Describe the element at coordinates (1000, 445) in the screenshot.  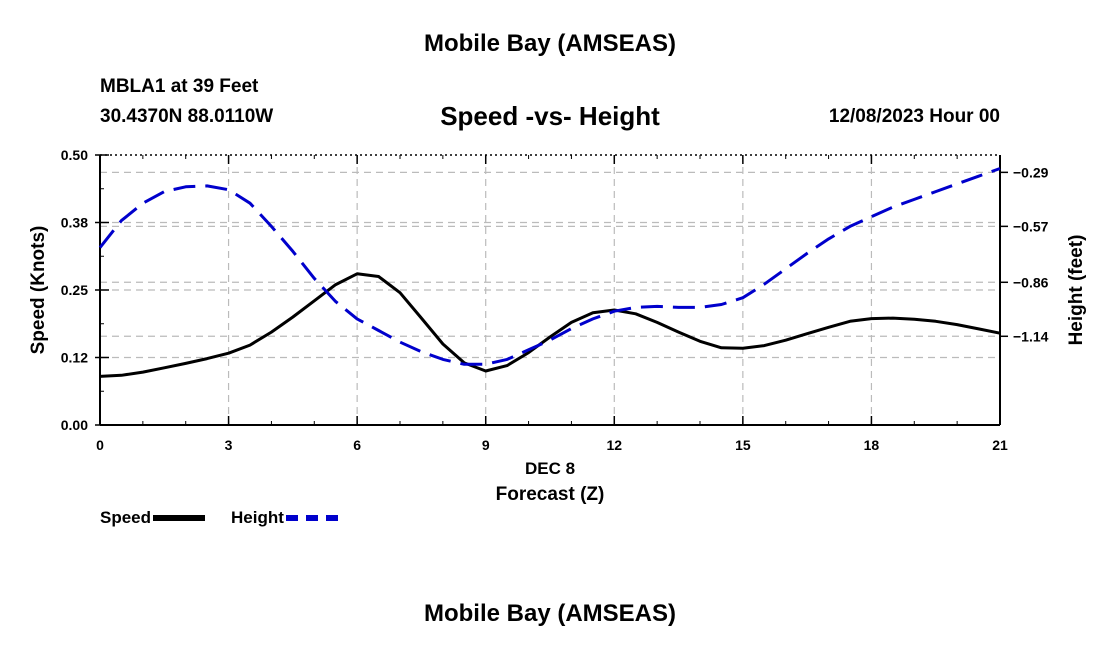
I see `x-tick-label: 21` at that location.